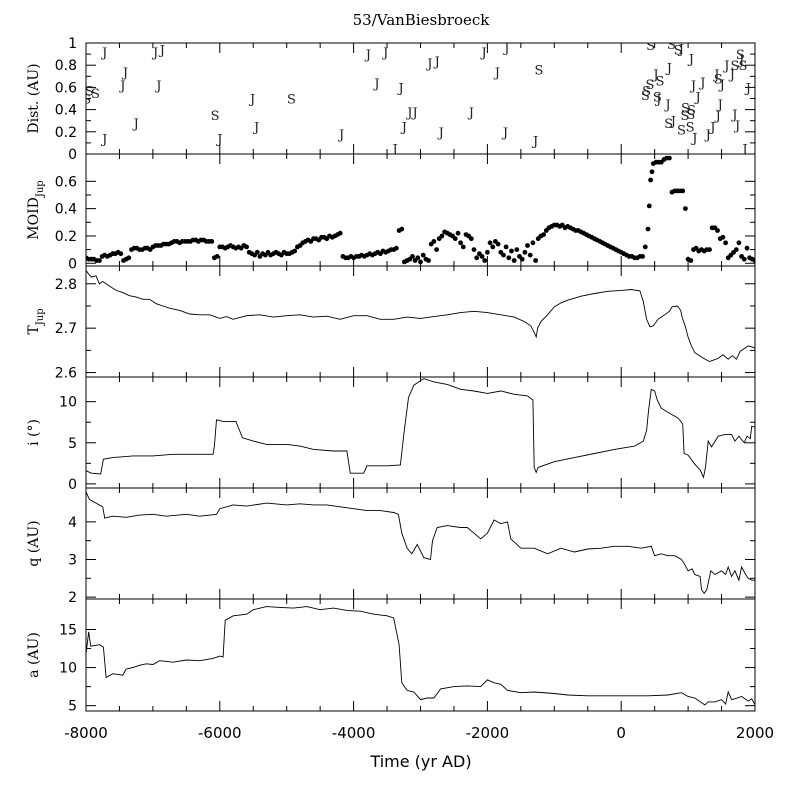 Image resolution: width=797 pixels, height=797 pixels. What do you see at coordinates (354, 733) in the screenshot?
I see `xtick-label: -4000` at bounding box center [354, 733].